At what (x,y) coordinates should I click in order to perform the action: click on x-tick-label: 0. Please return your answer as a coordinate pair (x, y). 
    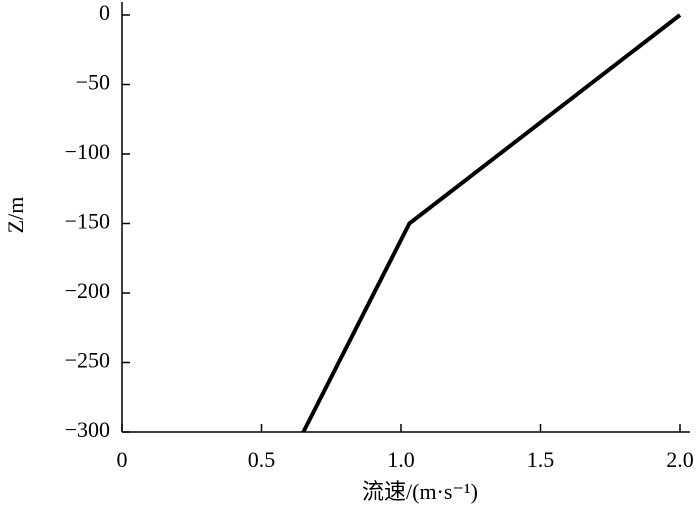
    Looking at the image, I should click on (122, 459).